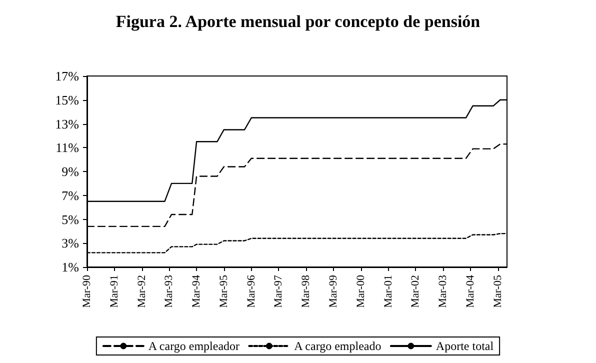 The height and width of the screenshot is (363, 596). What do you see at coordinates (278, 291) in the screenshot?
I see `x-tick-label: Mar-97` at bounding box center [278, 291].